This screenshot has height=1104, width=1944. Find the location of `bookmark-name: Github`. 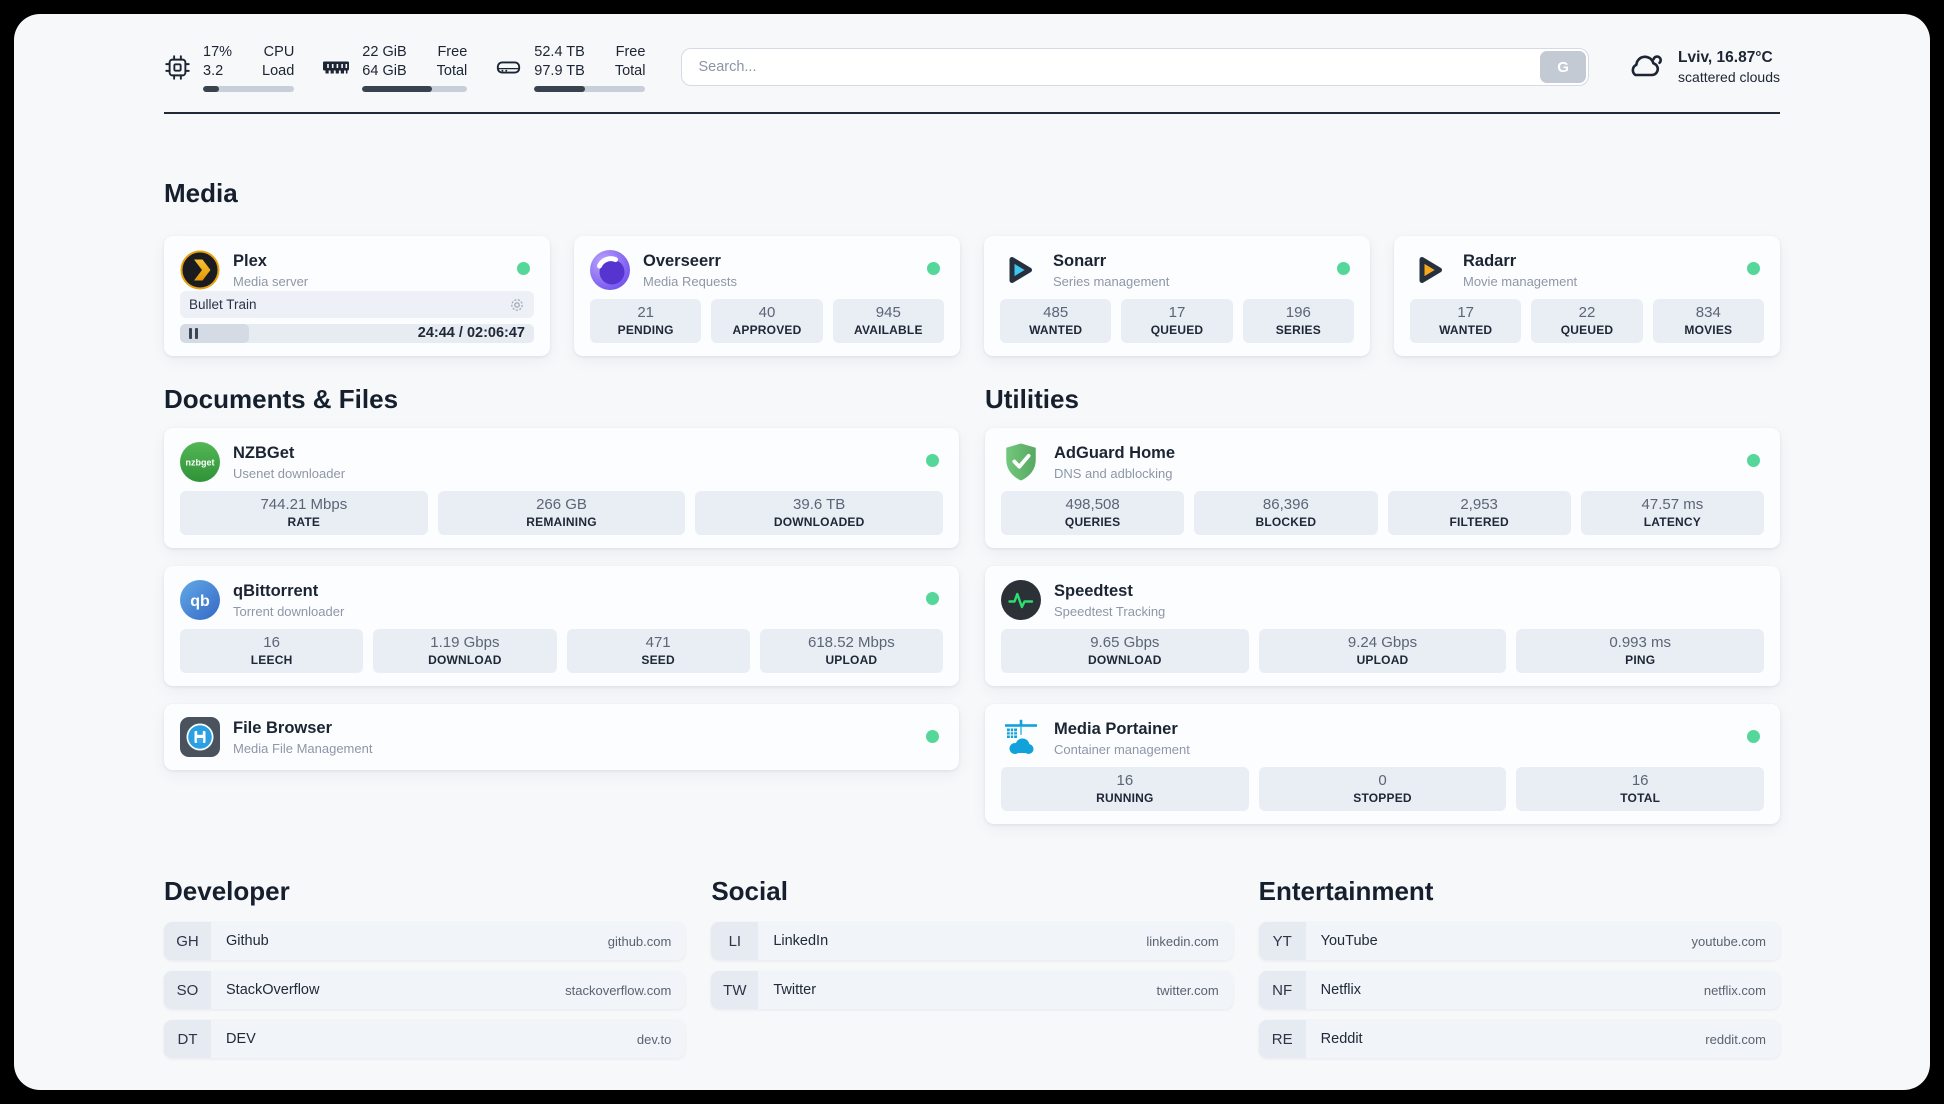

bookmark-name: Github is located at coordinates (247, 941).